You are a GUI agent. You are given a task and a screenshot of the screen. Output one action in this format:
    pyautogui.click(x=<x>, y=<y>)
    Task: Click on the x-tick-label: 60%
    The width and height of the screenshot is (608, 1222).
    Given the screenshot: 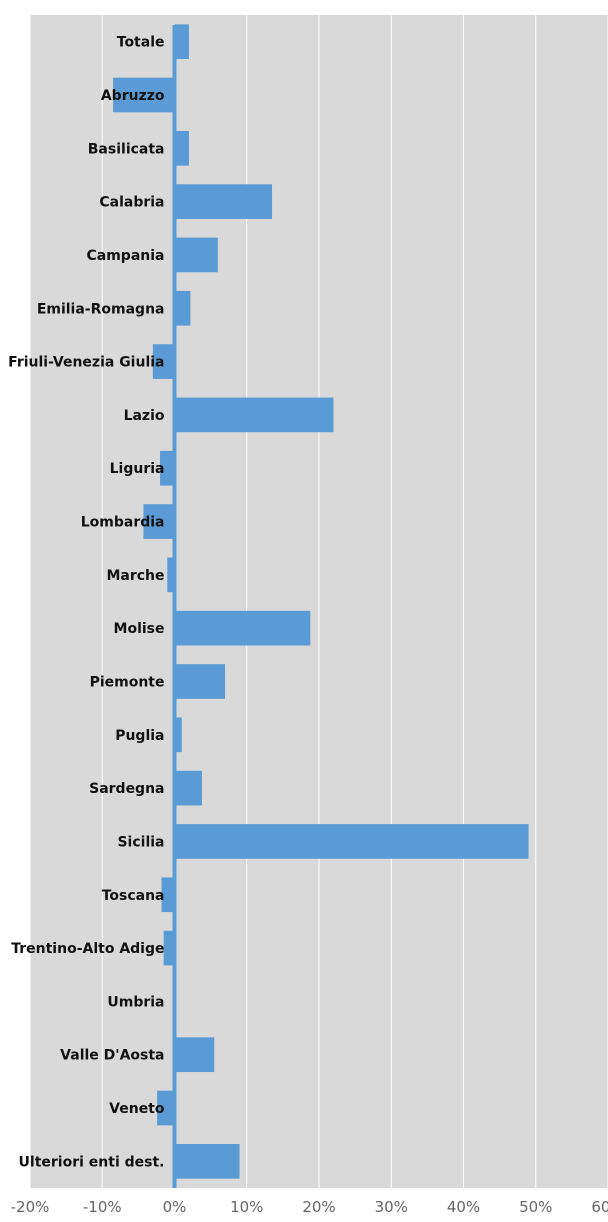 What is the action you would take?
    pyautogui.click(x=599, y=1207)
    